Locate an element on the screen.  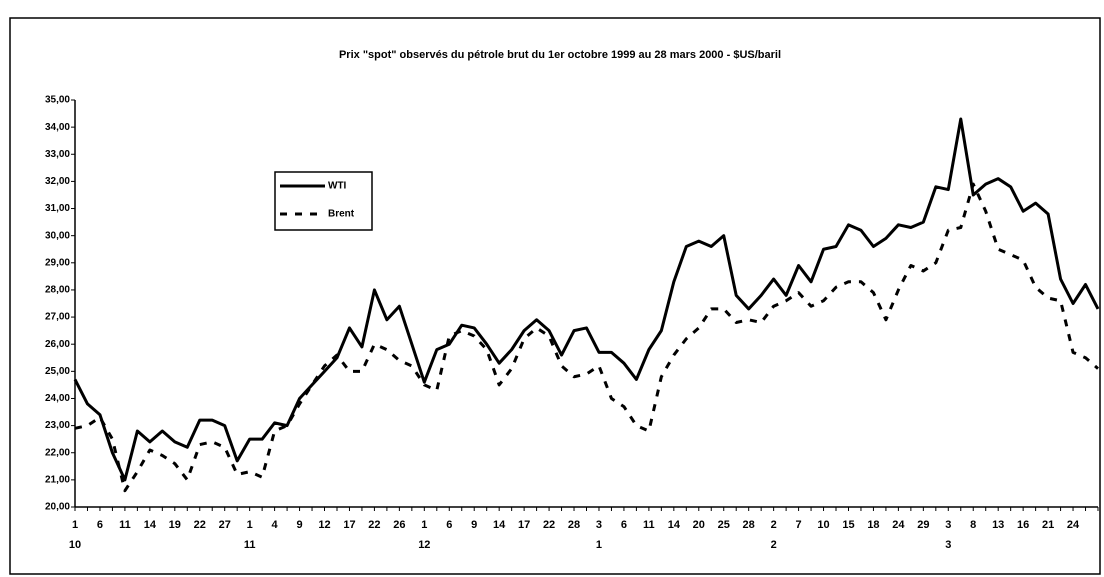
x-tick-label: 27 is located at coordinates (225, 525).